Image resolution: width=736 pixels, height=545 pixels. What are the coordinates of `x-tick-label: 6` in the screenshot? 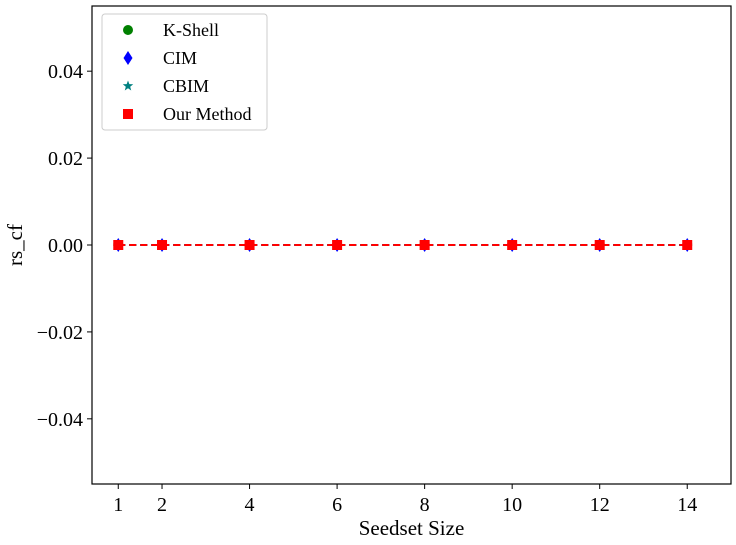 It's located at (337, 505).